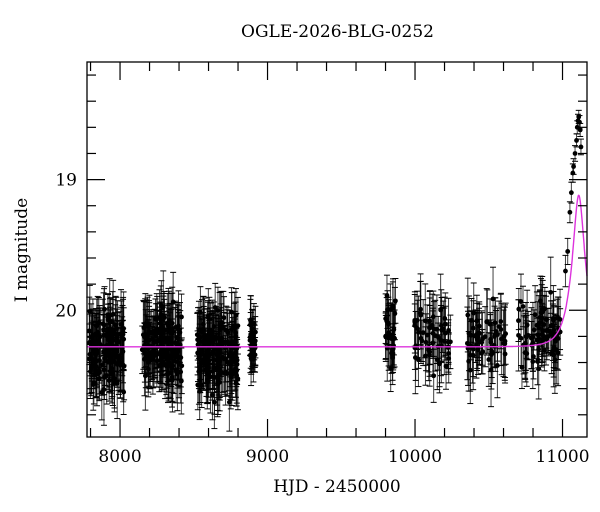 The height and width of the screenshot is (512, 600). I want to click on x-tick-label: 8000, so click(119, 457).